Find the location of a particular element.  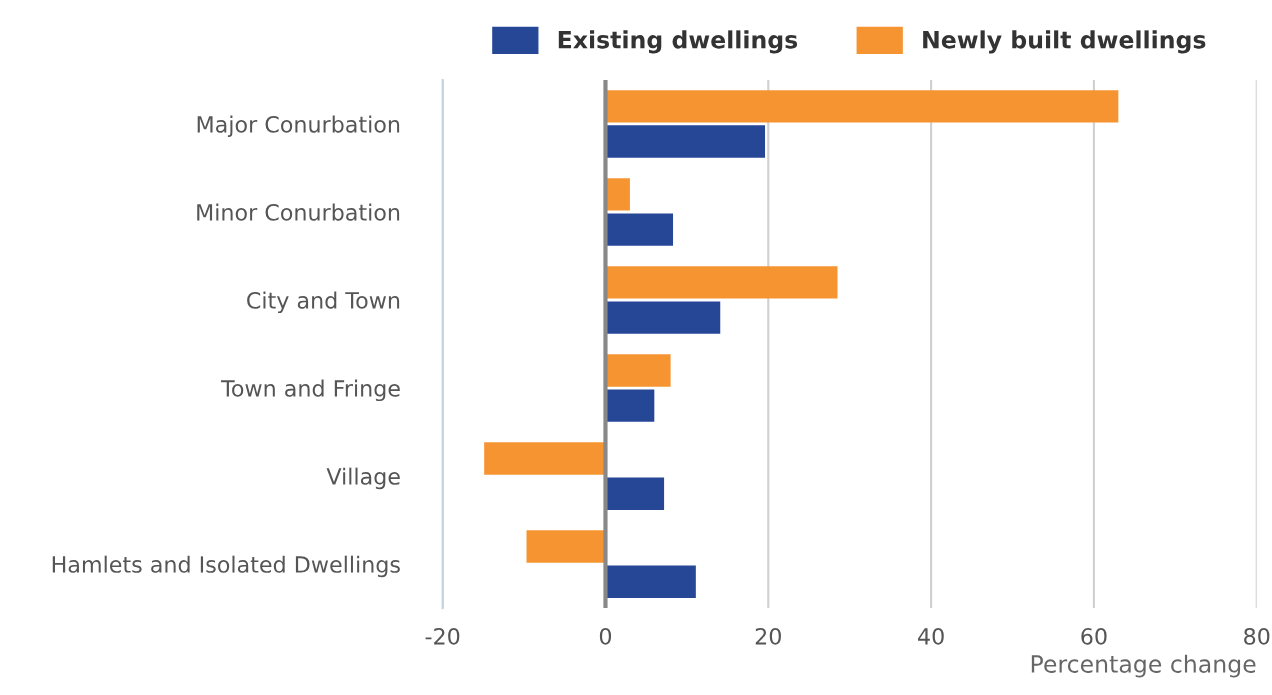

x-tick-label: 40 is located at coordinates (931, 636).